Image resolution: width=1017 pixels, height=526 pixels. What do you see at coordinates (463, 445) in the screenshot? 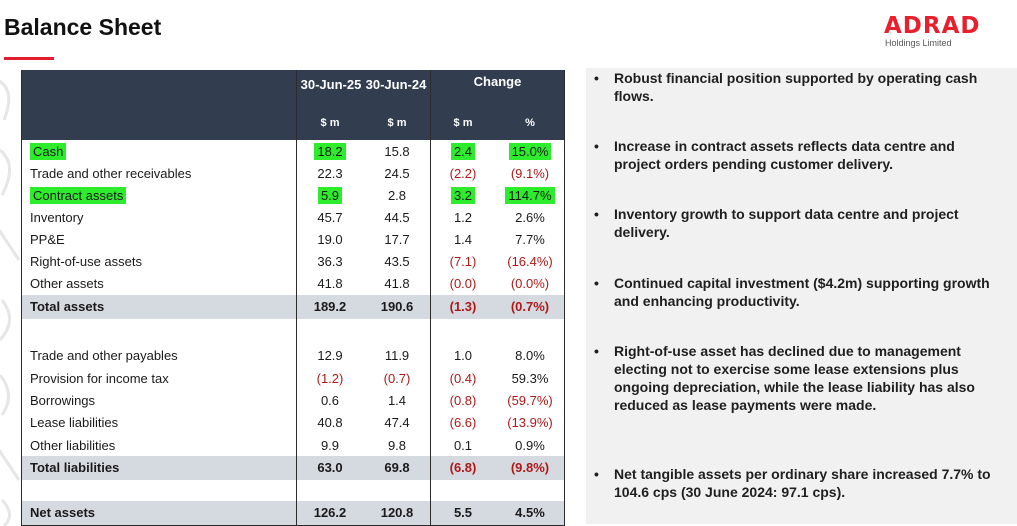
I see `change-amount: 0.1` at bounding box center [463, 445].